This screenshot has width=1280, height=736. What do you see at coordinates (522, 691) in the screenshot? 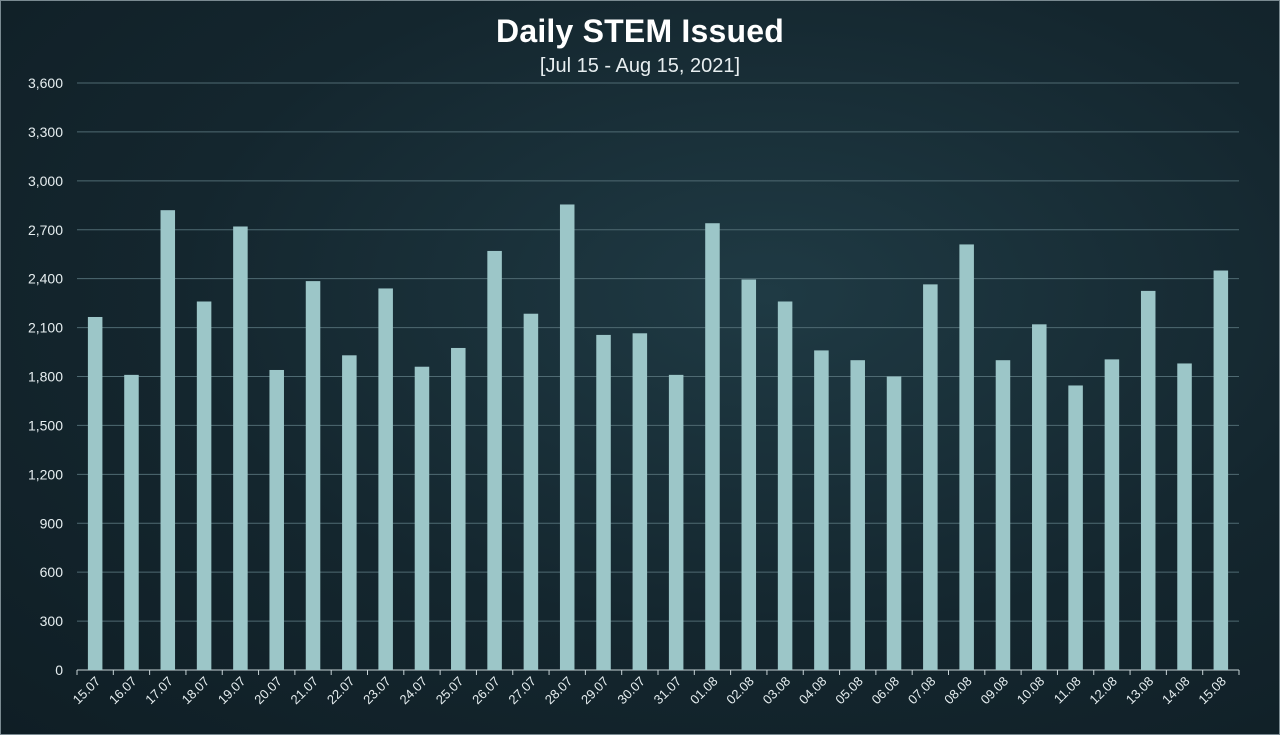
I see `x-tick-label: 27.07` at bounding box center [522, 691].